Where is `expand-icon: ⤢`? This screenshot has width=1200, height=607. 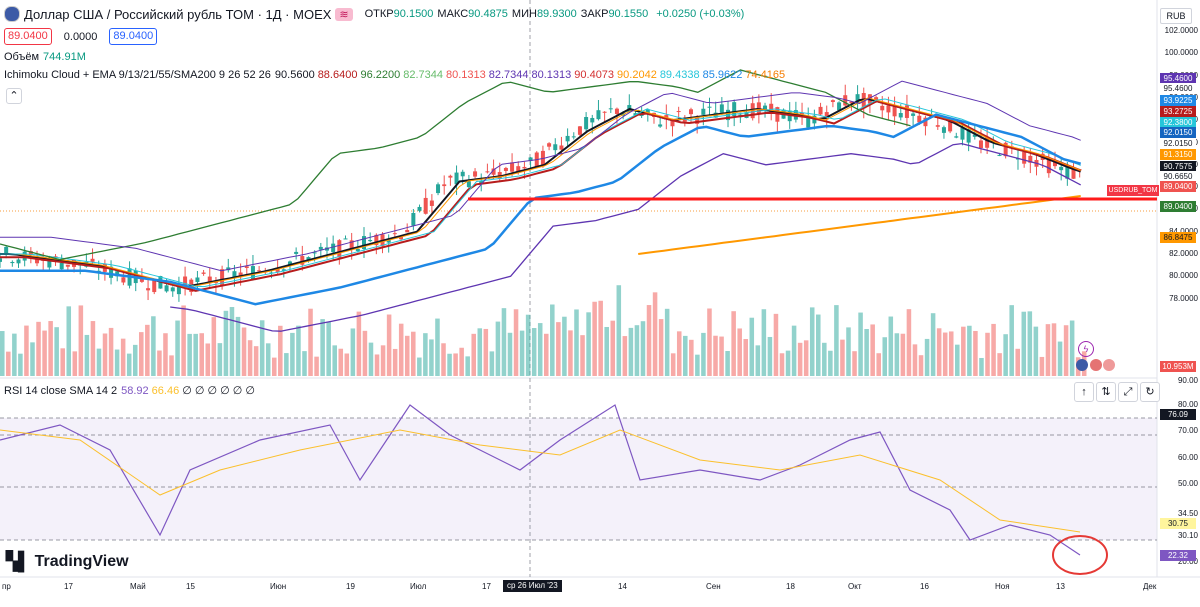
expand-icon: ⤢ is located at coordinates (1128, 392).